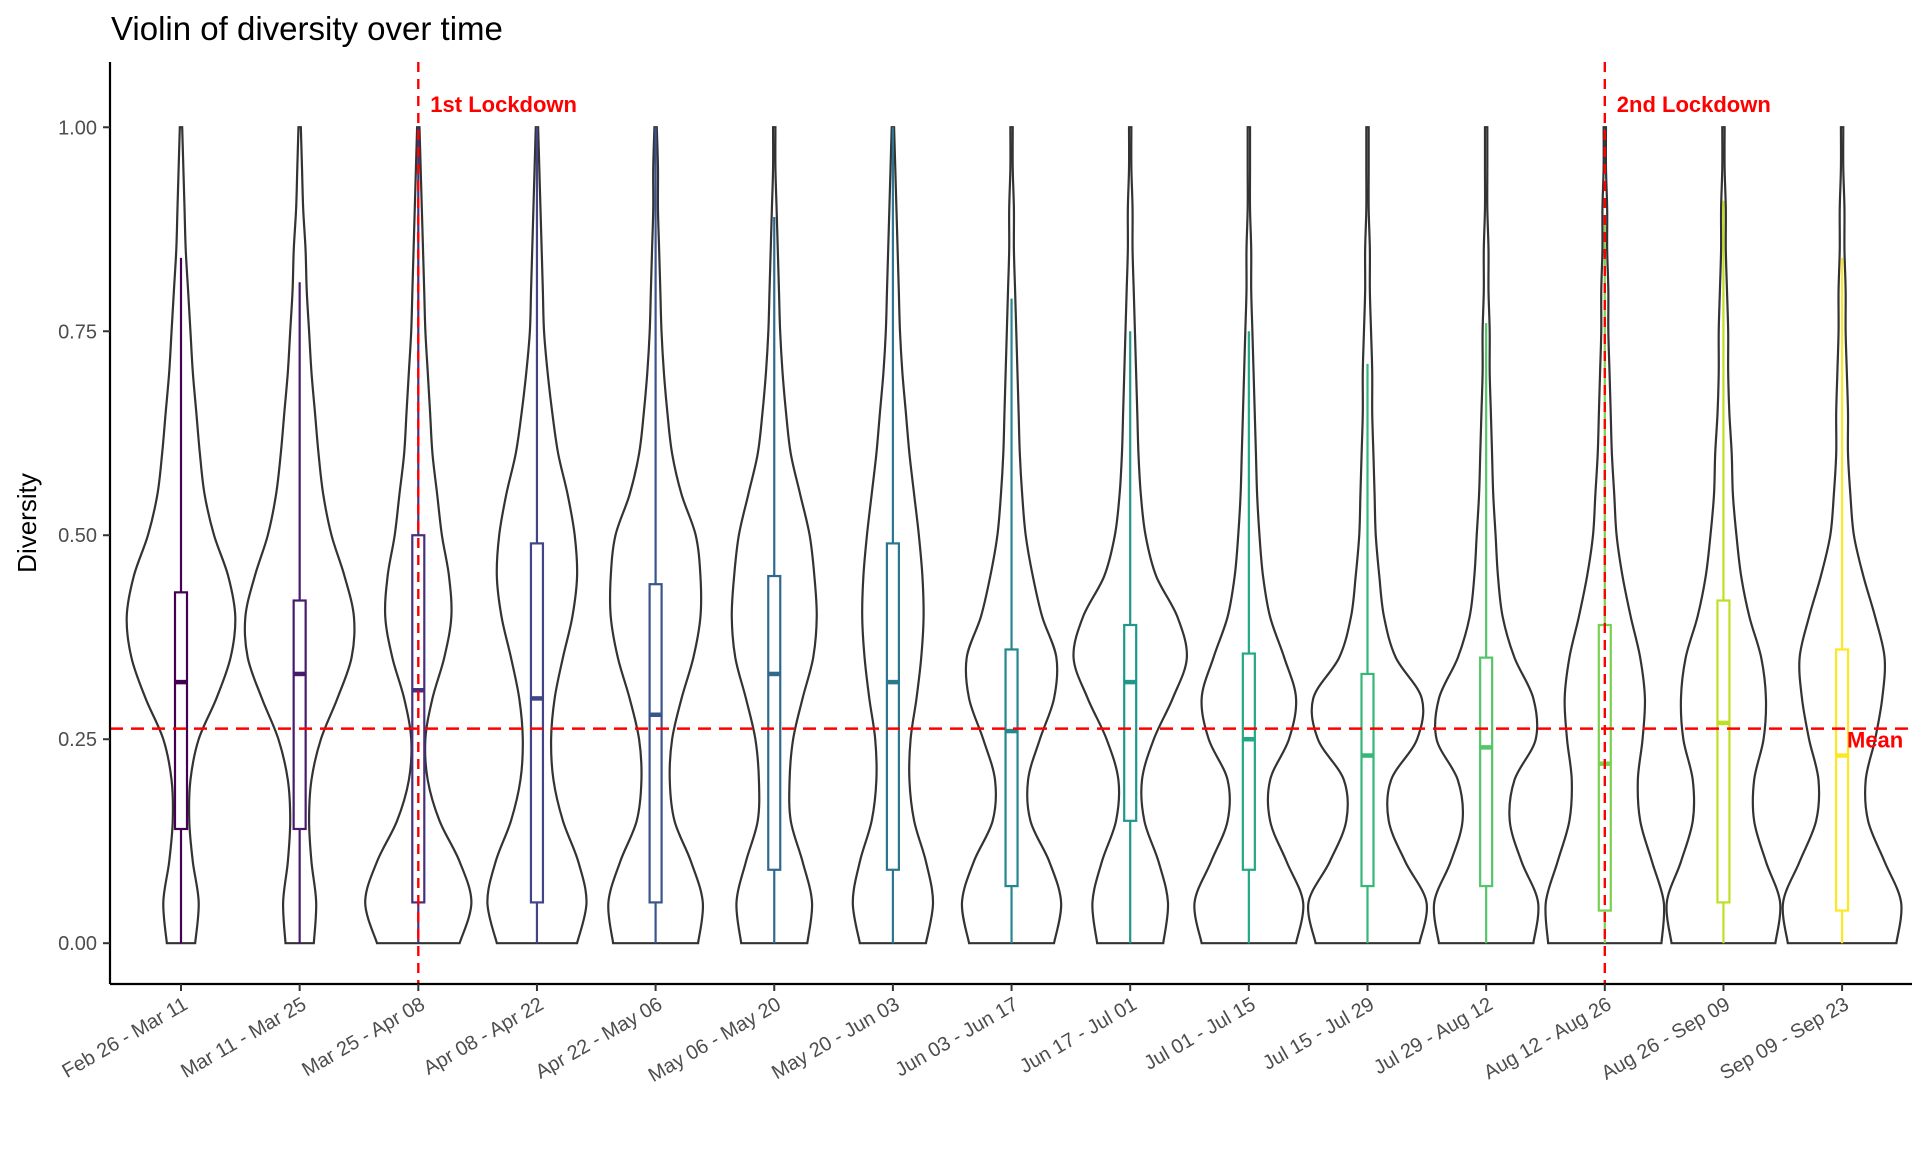 The height and width of the screenshot is (1157, 1920). Describe the element at coordinates (1200, 1033) in the screenshot. I see `x-tick-label: Jul 01 - Jul 15` at that location.